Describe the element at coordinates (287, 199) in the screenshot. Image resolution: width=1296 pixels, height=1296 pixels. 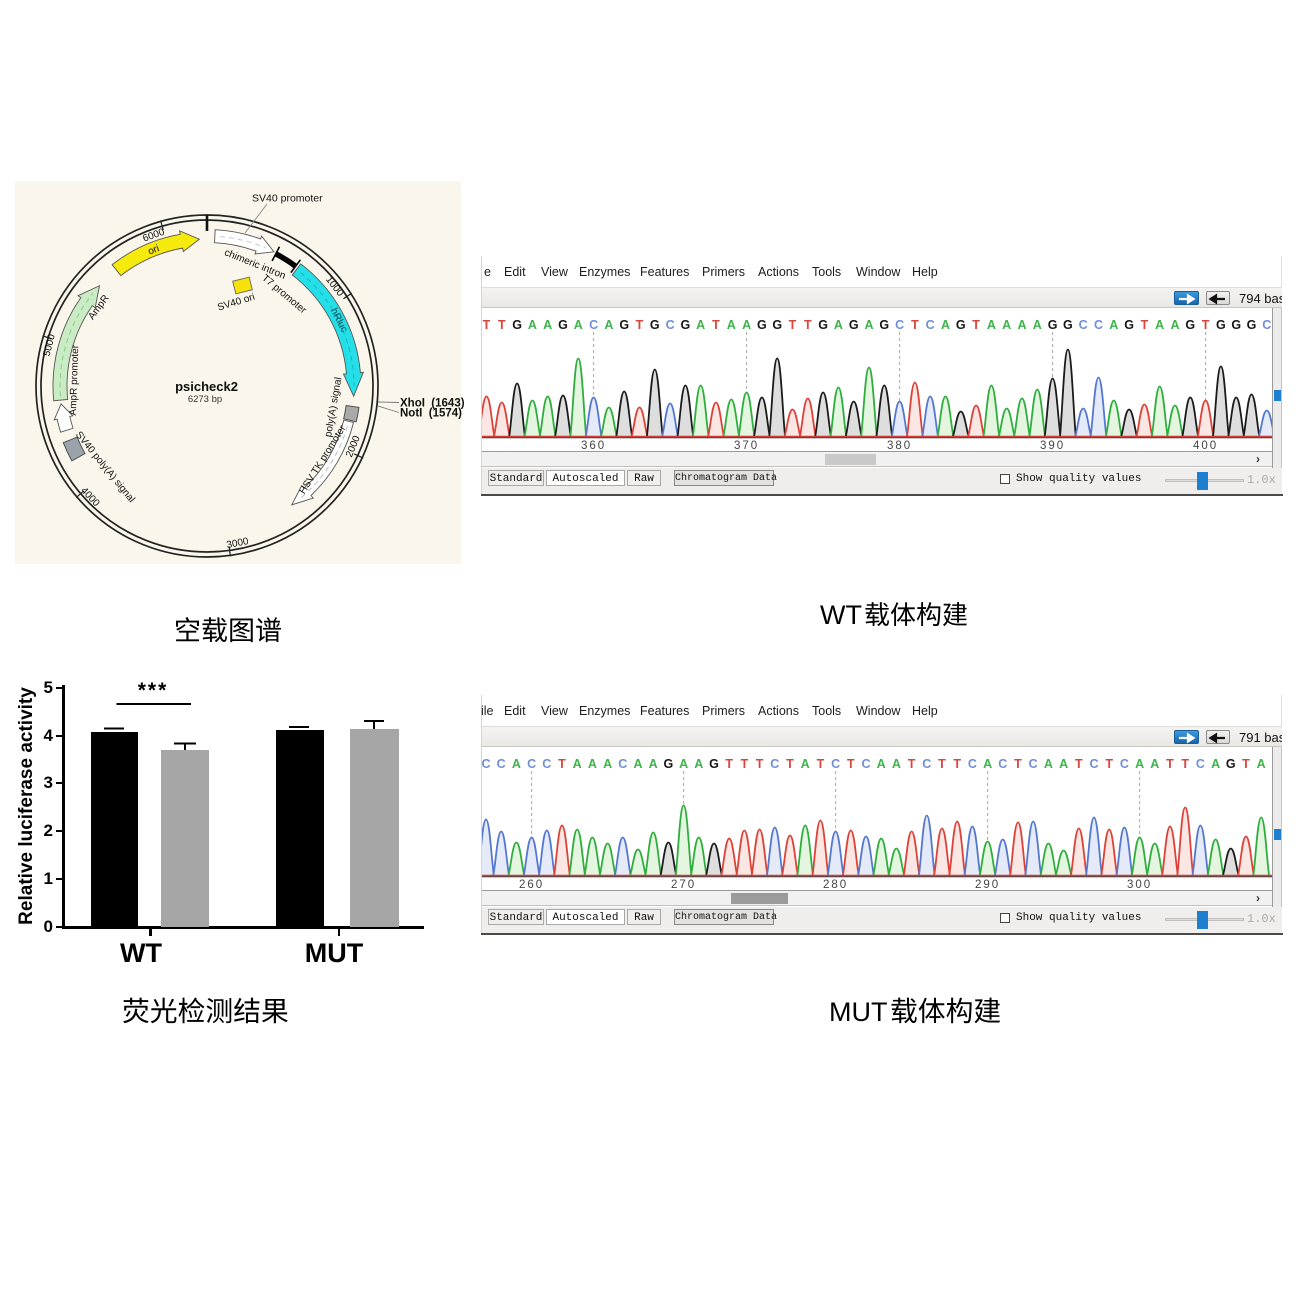
I see `svg-text: SV40 promoter` at that location.